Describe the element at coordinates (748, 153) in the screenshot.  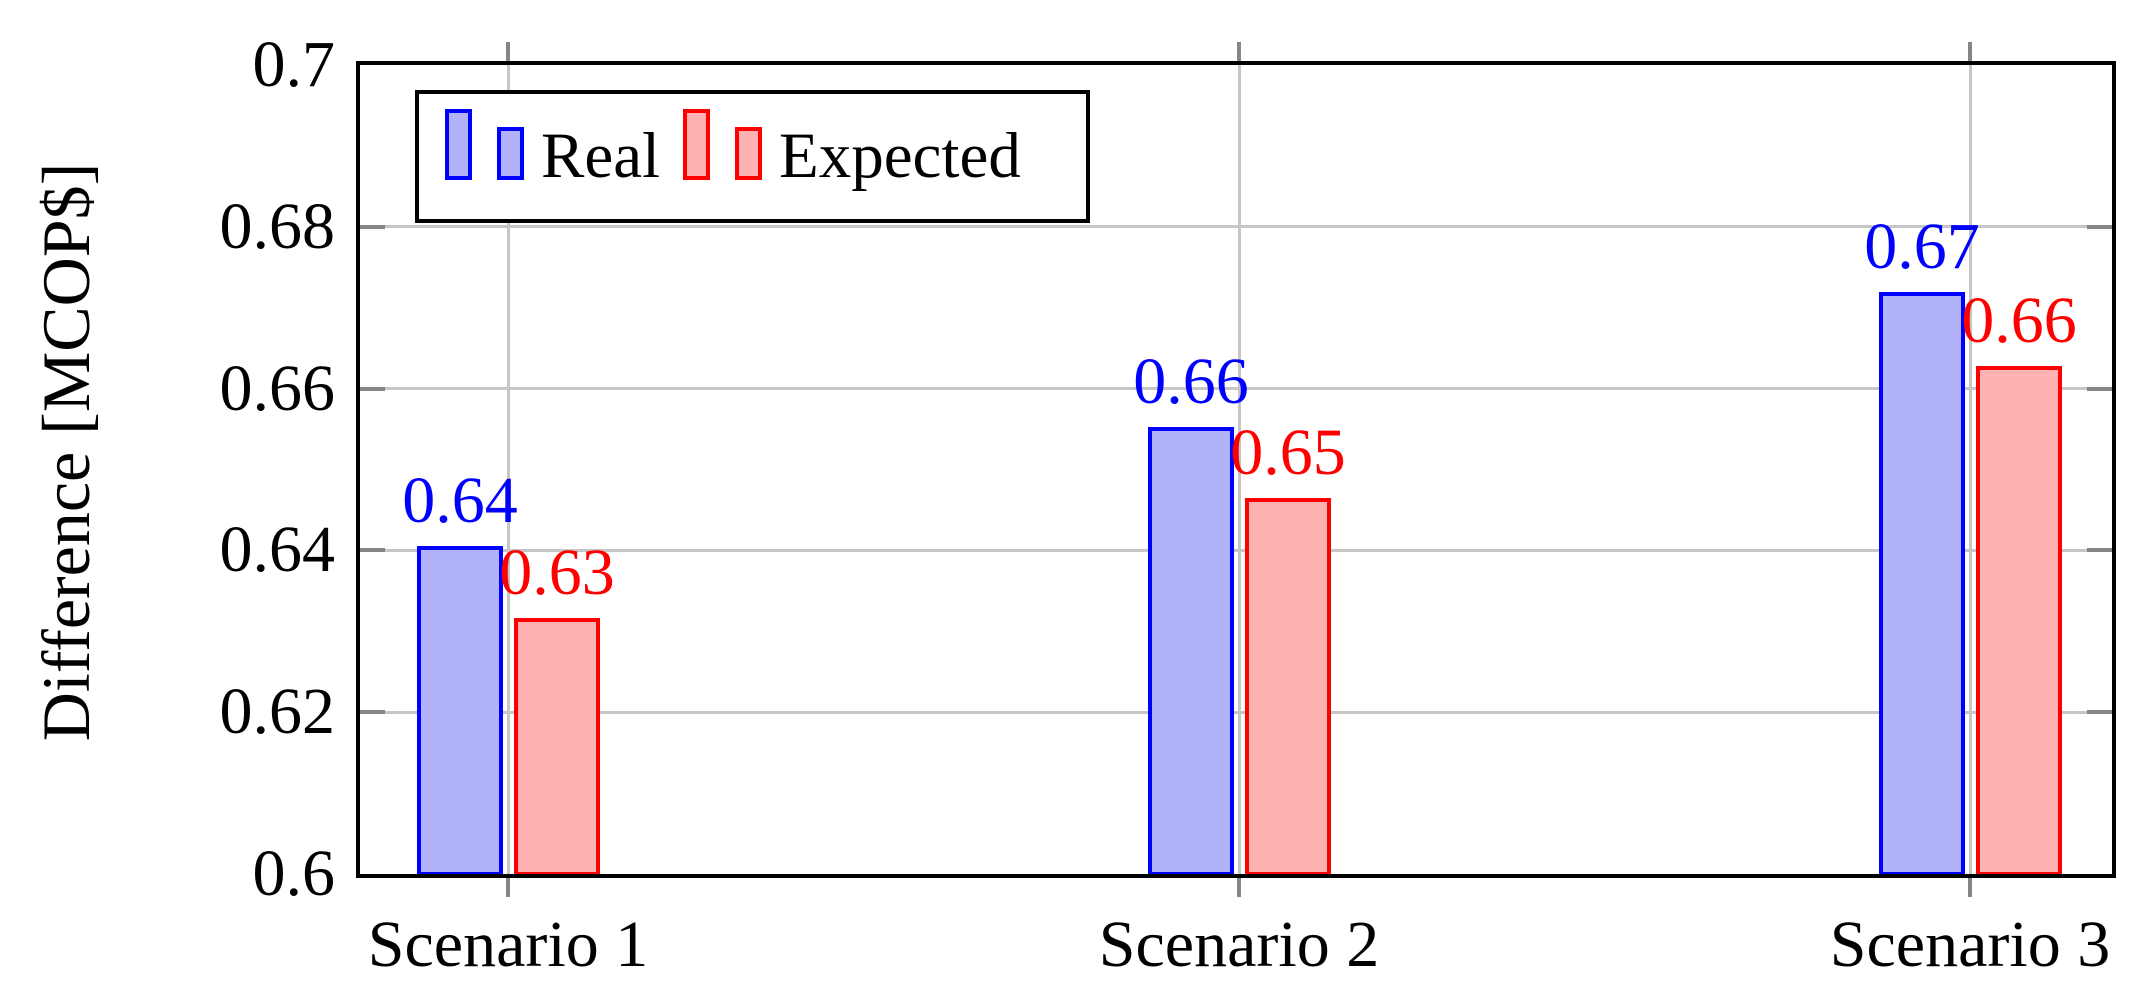
I see `legend-expected-bar-short-icon` at that location.